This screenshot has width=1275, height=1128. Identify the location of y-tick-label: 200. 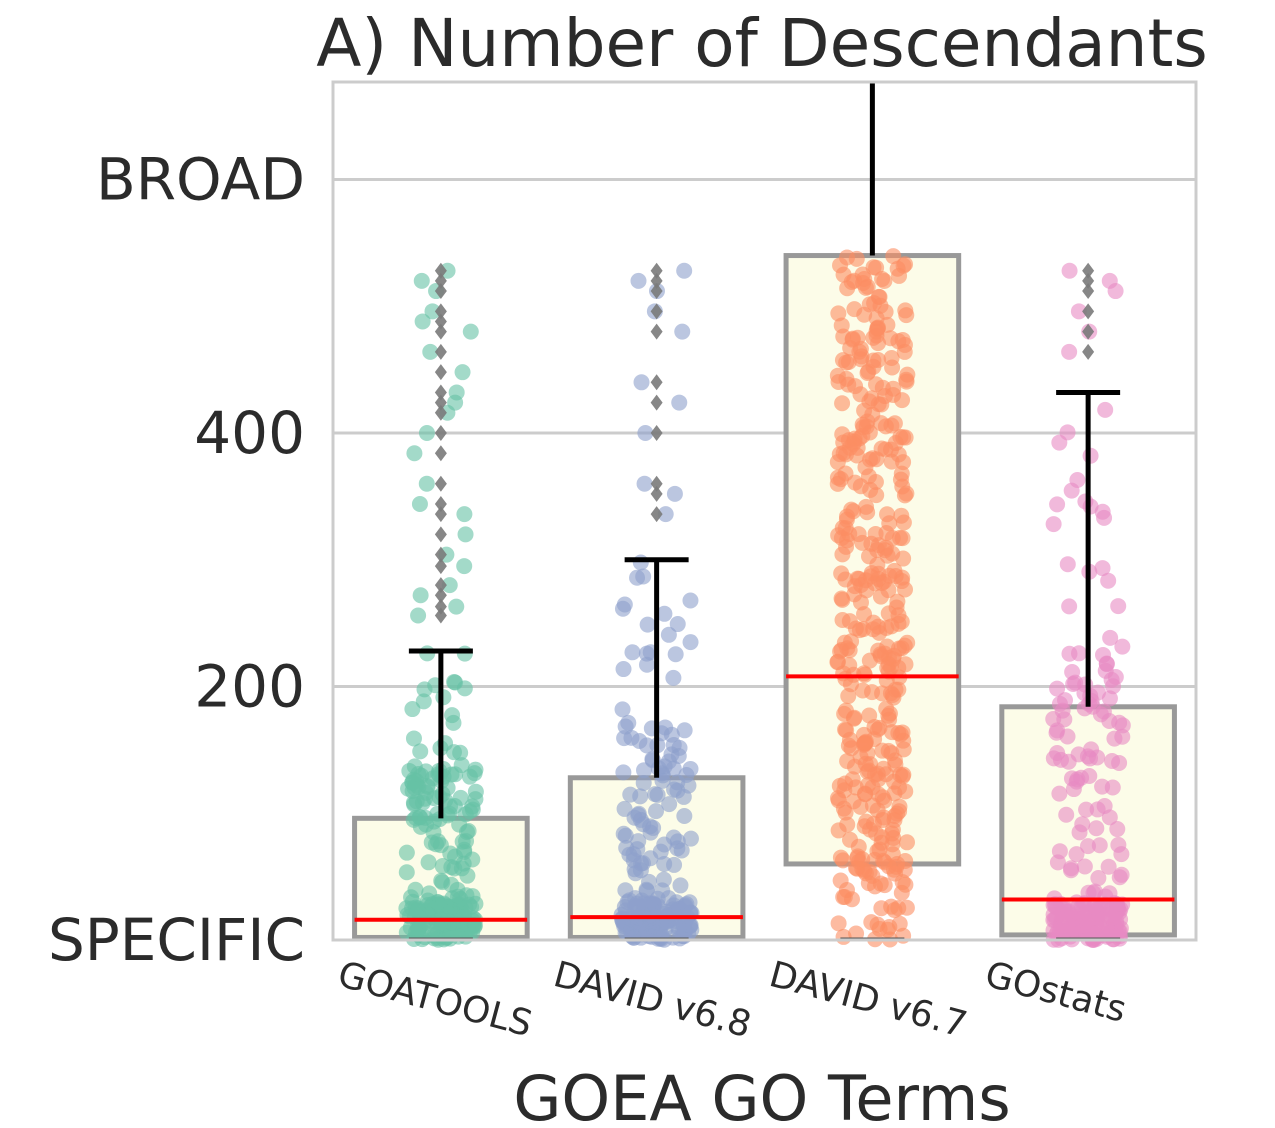
(249, 687).